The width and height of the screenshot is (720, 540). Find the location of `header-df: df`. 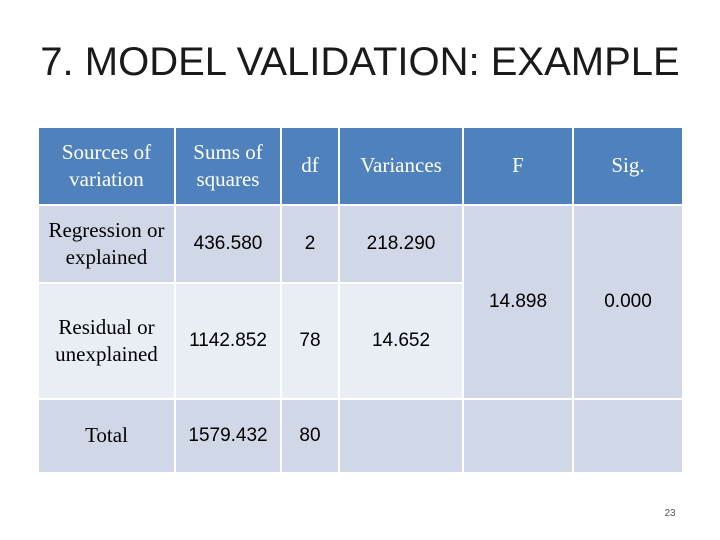

header-df: df is located at coordinates (310, 166).